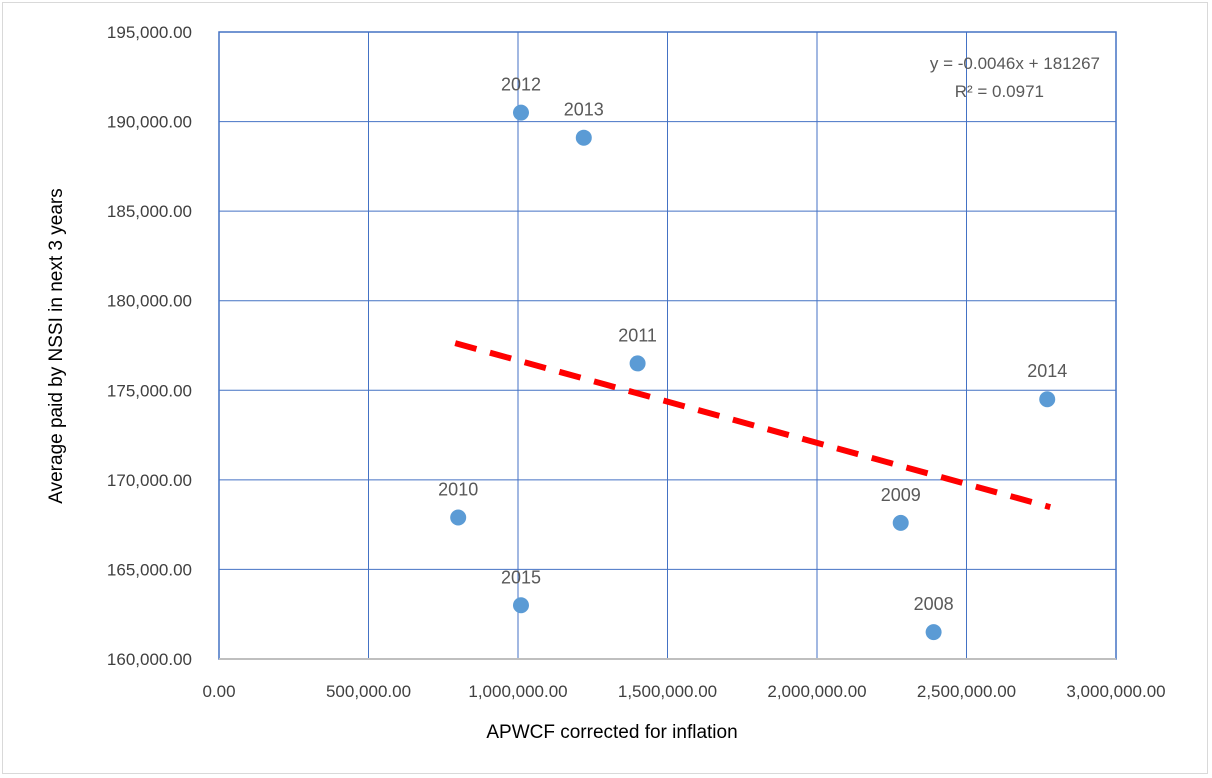 The height and width of the screenshot is (778, 1212). I want to click on y-tick-label: 190,000.00, so click(149, 122).